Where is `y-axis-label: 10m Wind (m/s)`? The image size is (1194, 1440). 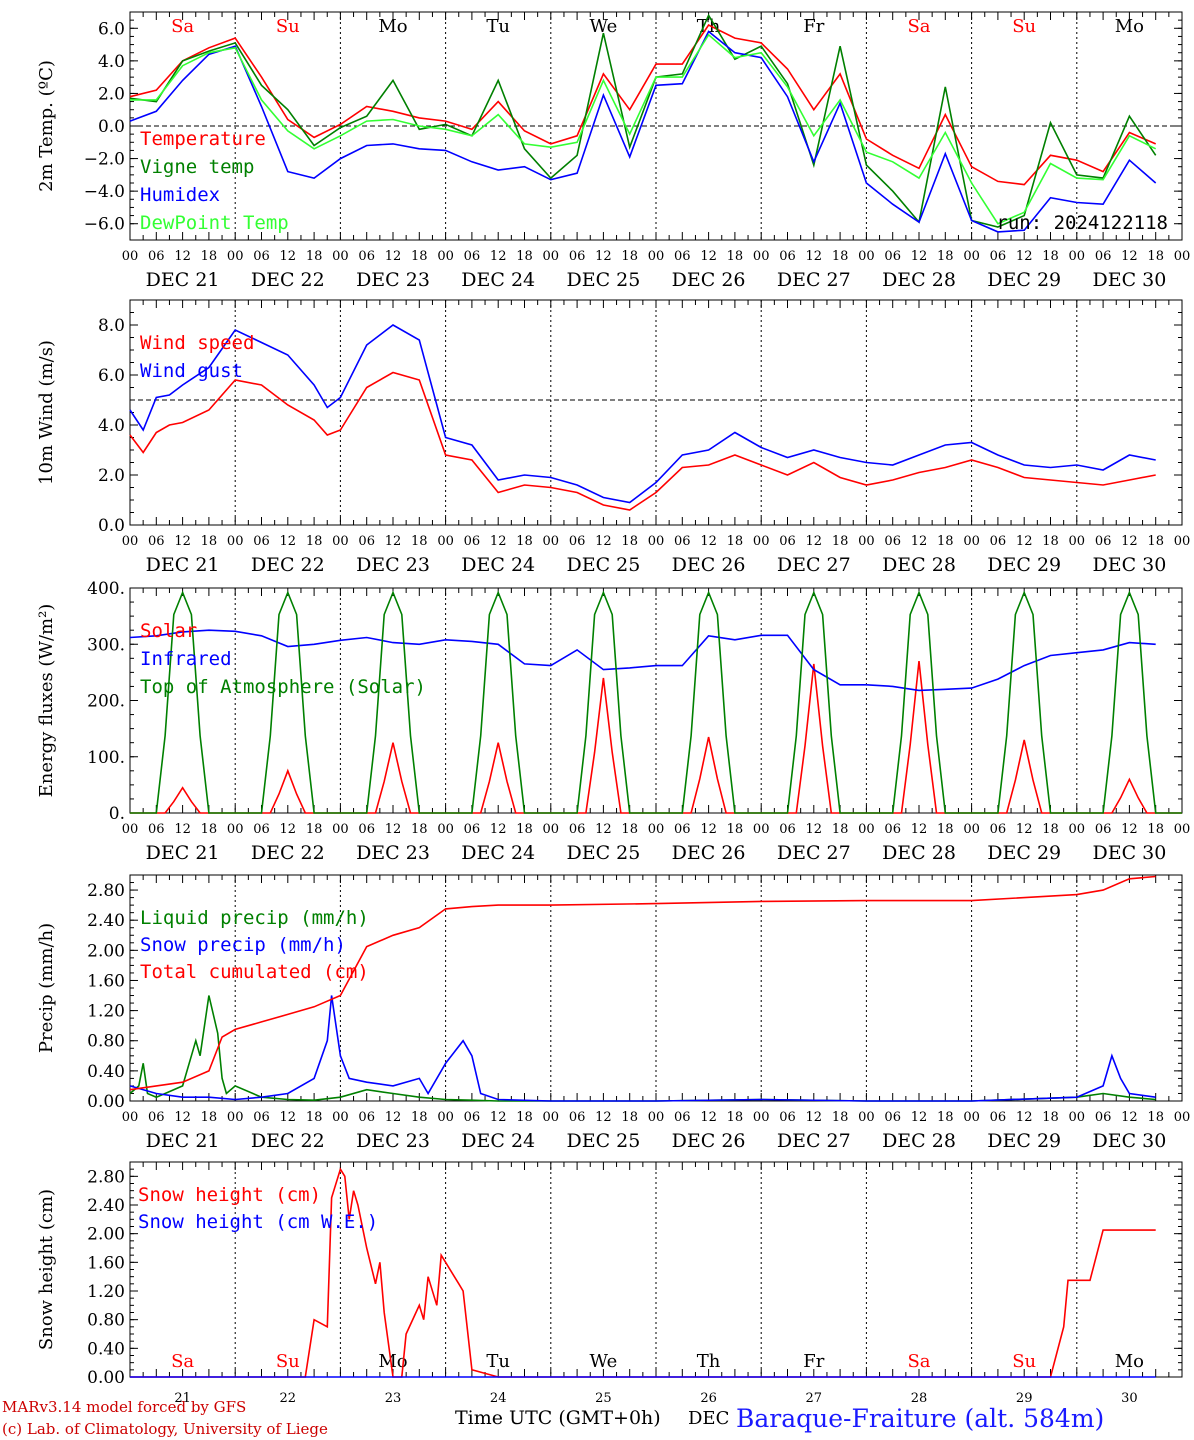 y-axis-label: 10m Wind (m/s) is located at coordinates (46, 412).